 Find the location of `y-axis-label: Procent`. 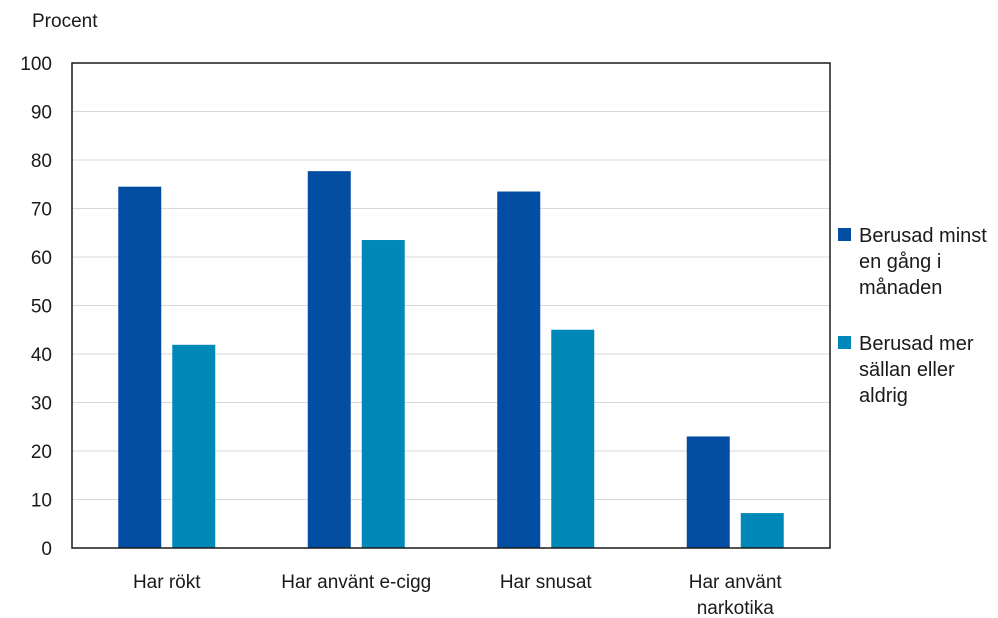

y-axis-label: Procent is located at coordinates (65, 21).